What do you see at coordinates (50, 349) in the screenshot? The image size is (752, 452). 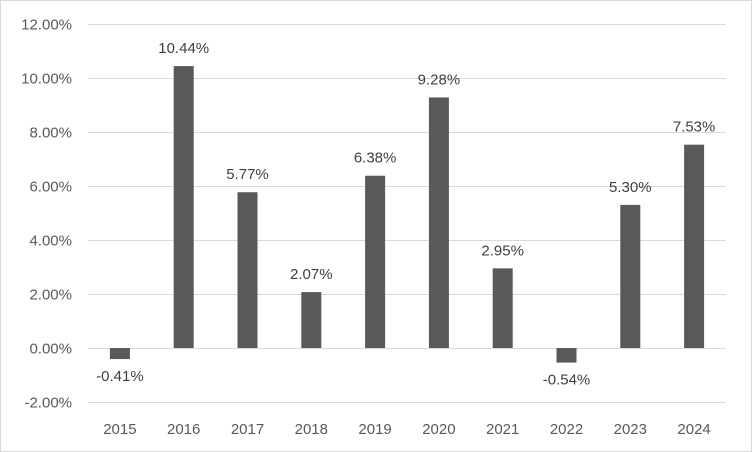 I see `y-tick-label: 0.00%` at bounding box center [50, 349].